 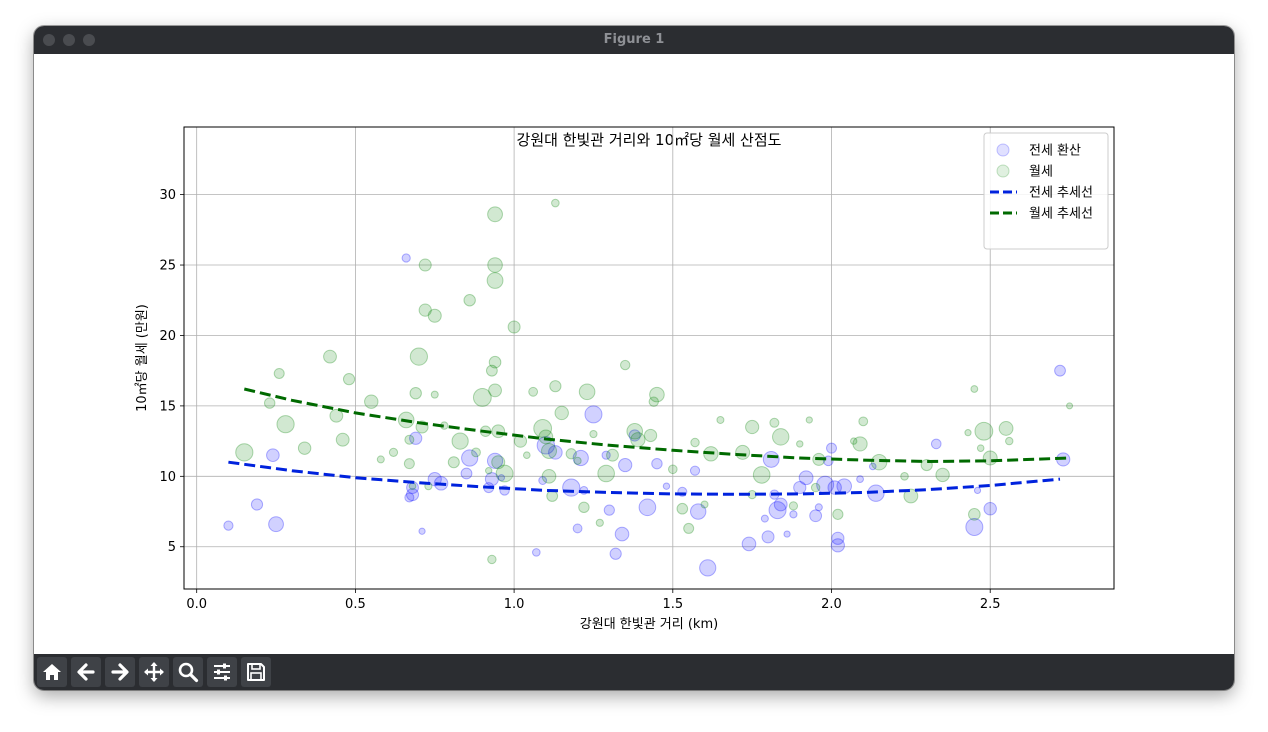 I want to click on home-button, so click(x=52, y=672).